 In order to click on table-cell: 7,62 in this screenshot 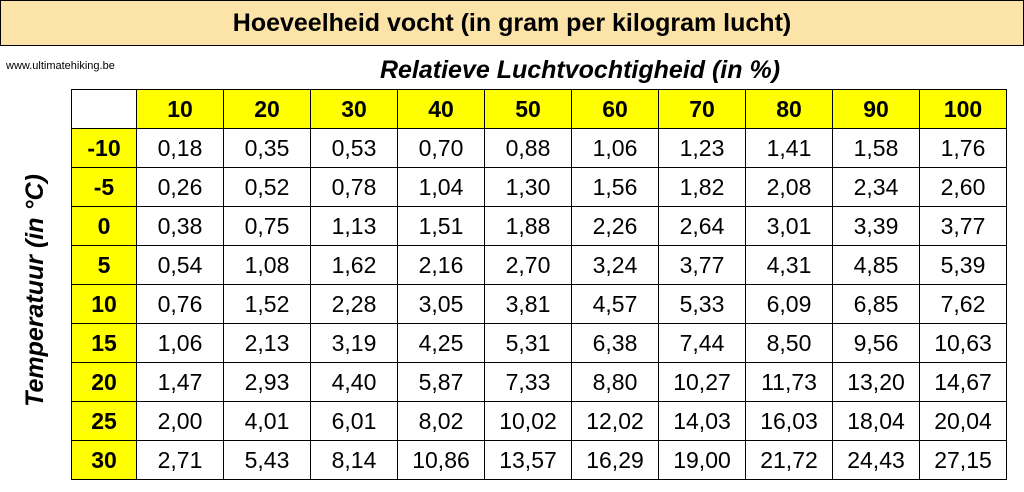, I will do `click(963, 304)`.